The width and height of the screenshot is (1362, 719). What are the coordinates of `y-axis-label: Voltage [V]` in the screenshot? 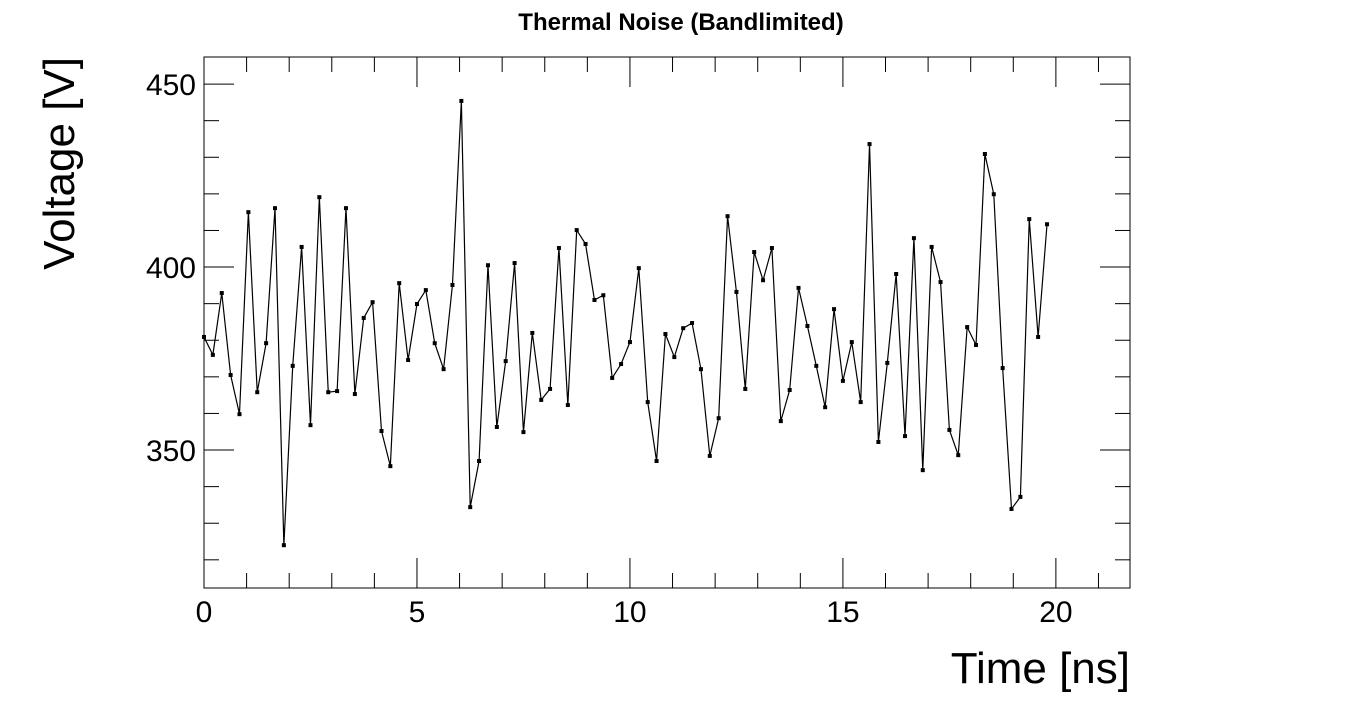 It's located at (59, 163).